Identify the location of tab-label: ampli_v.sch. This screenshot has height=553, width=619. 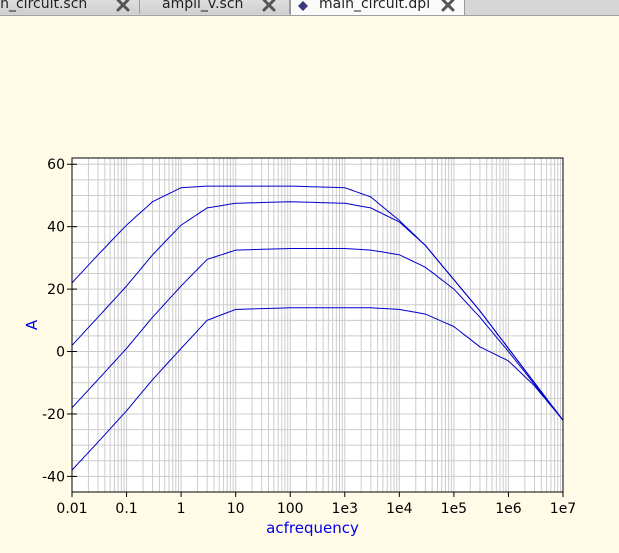
(203, 6).